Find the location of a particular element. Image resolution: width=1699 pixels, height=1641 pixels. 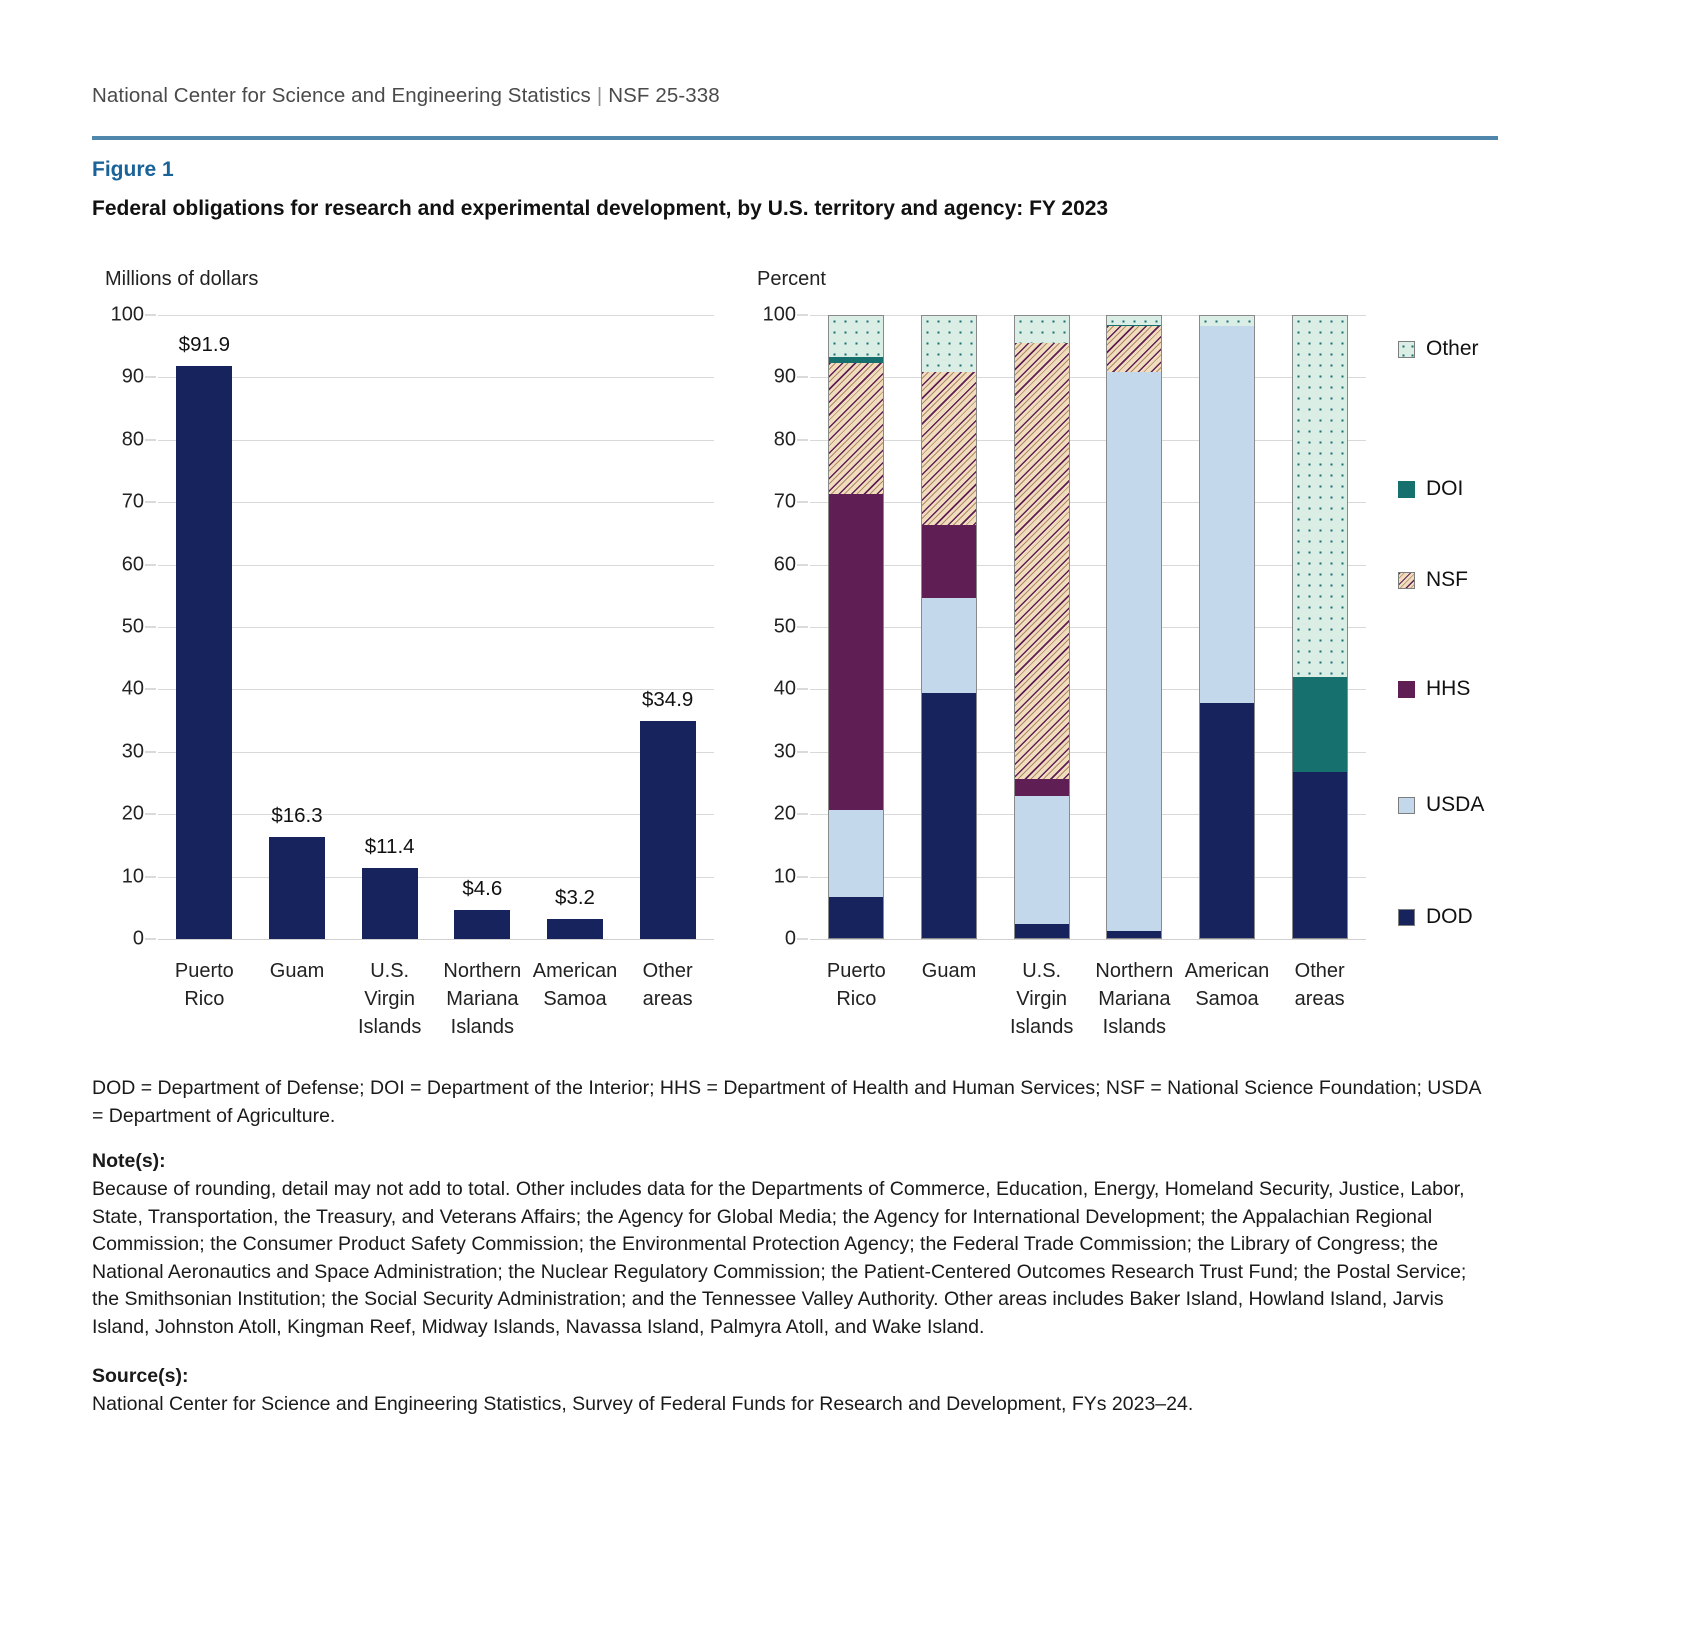

figure-number: Figure 1 is located at coordinates (133, 169).